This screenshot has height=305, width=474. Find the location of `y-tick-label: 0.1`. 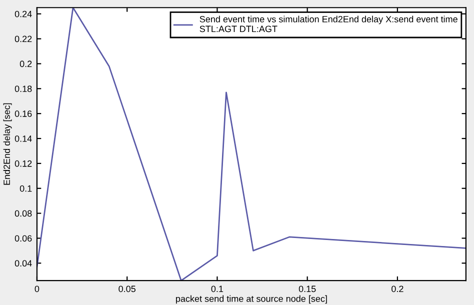

y-tick-label: 0.1 is located at coordinates (26, 188).